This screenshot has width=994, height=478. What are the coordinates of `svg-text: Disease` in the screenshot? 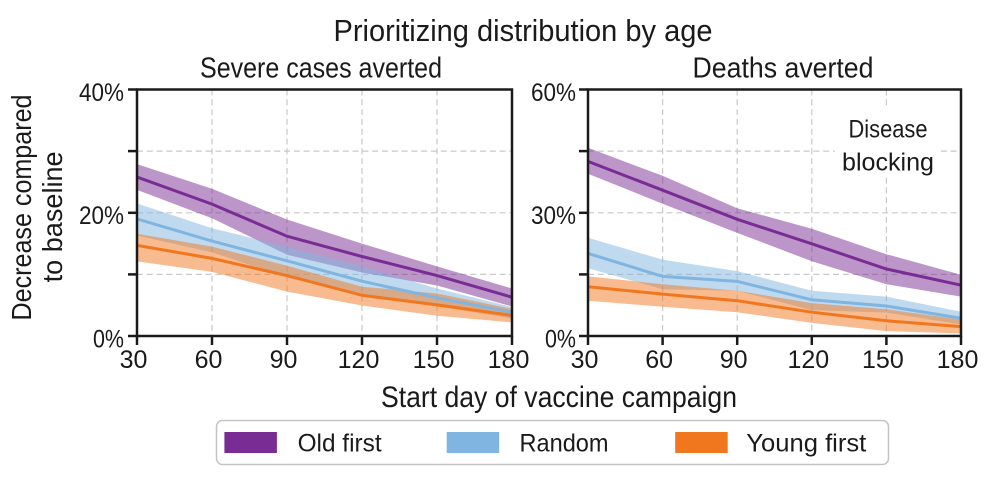 It's located at (888, 130).